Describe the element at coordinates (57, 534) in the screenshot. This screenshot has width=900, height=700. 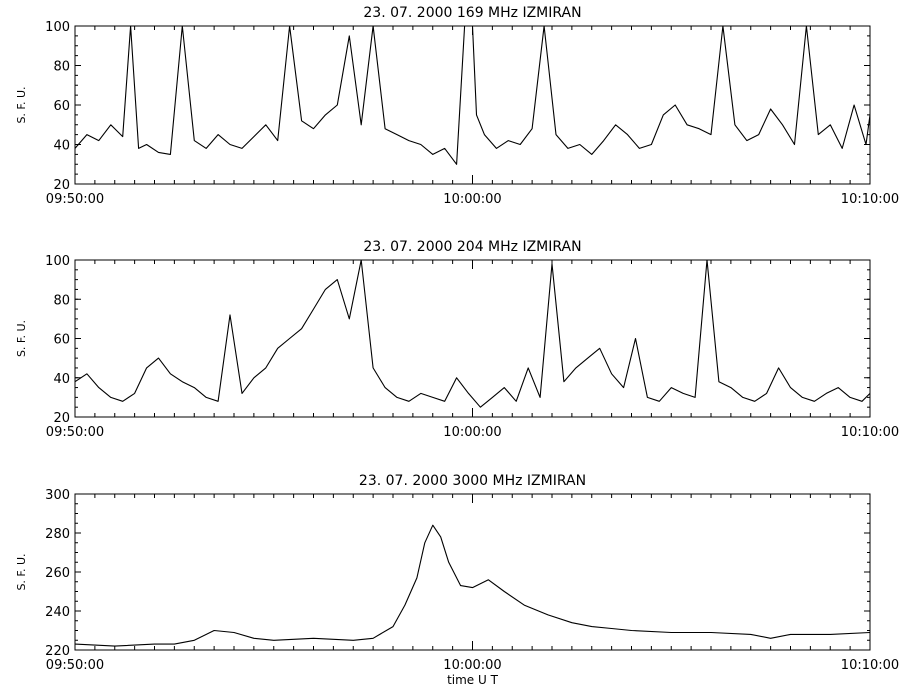
I see `y-tick-label: 280` at that location.